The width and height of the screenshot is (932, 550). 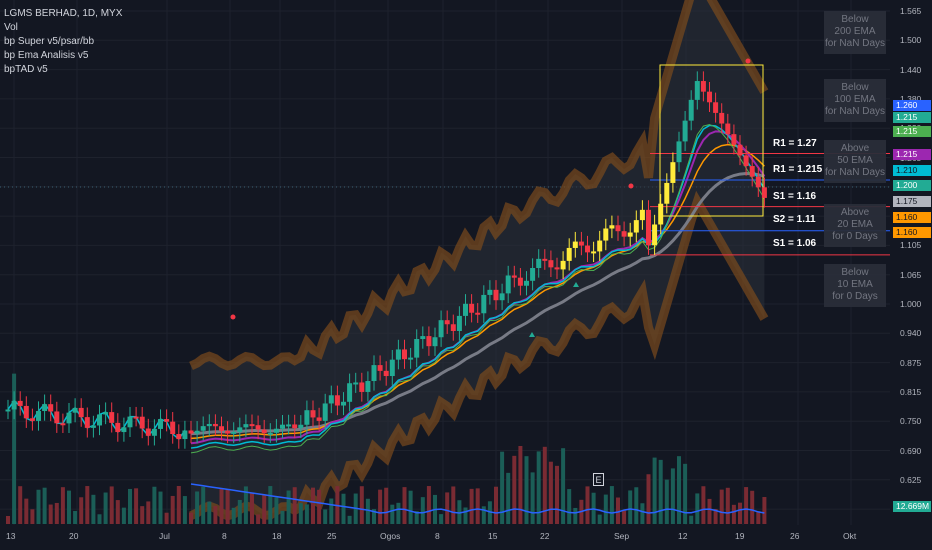 What do you see at coordinates (911, 40) in the screenshot?
I see `price-tick: 1.500` at bounding box center [911, 40].